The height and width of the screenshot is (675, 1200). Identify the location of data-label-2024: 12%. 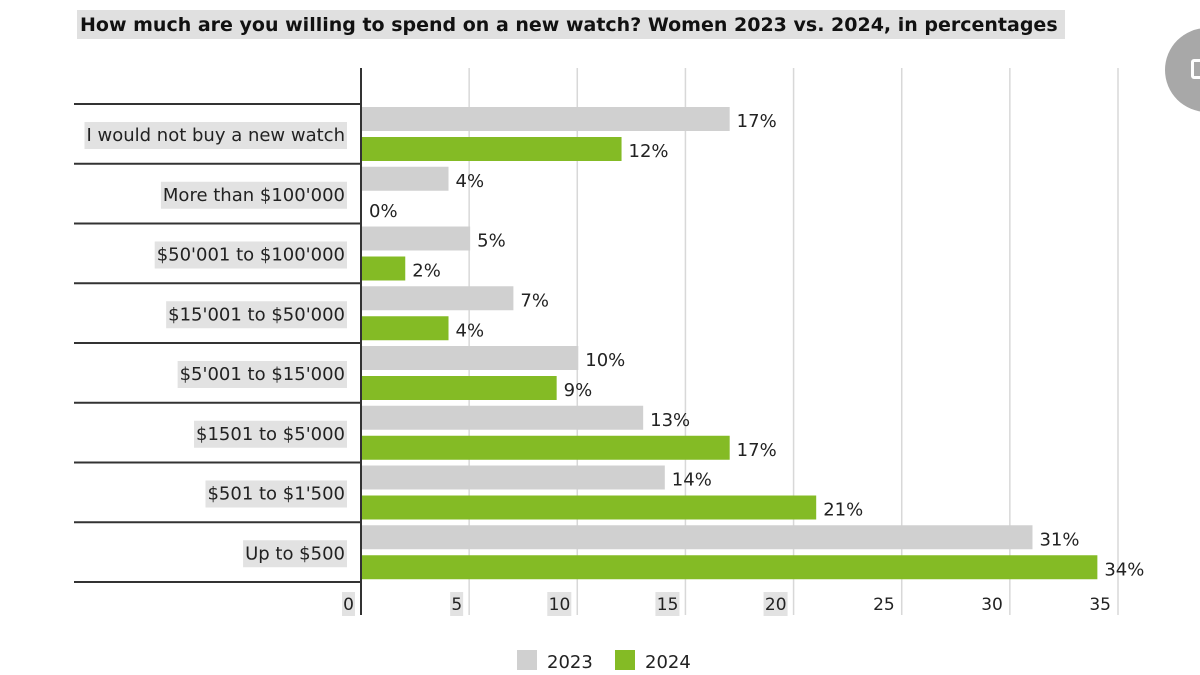
(649, 151).